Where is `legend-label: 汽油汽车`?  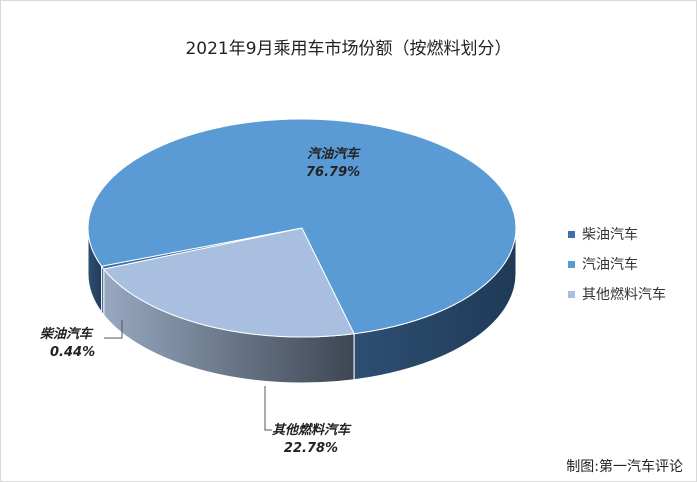
legend-label: 汽油汽车 is located at coordinates (610, 265).